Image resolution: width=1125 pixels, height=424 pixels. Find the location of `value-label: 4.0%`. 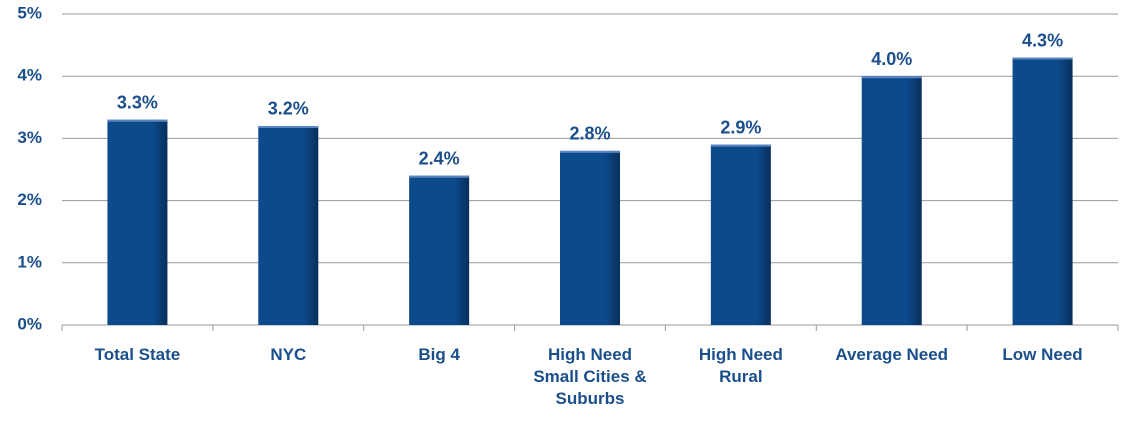

value-label: 4.0% is located at coordinates (891, 59).